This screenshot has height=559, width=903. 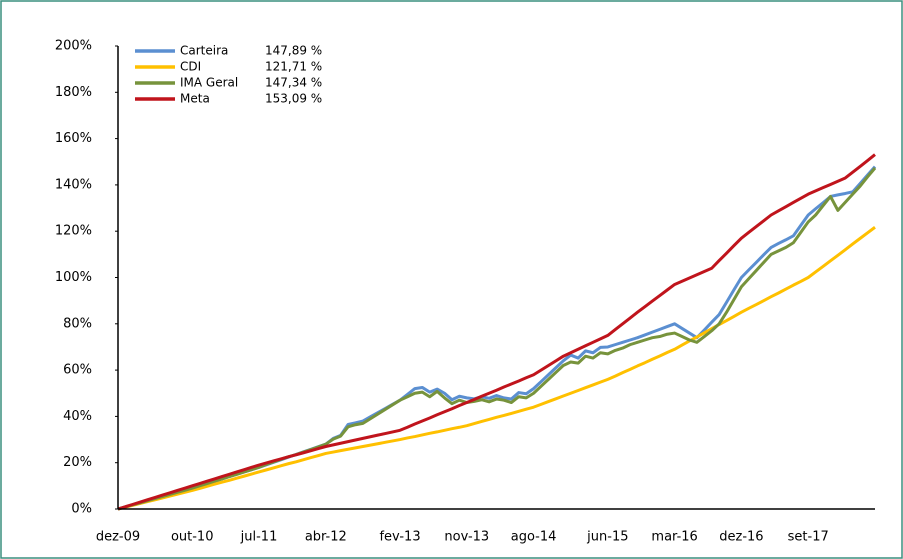 What do you see at coordinates (77, 462) in the screenshot?
I see `y-tick-label: 20%` at bounding box center [77, 462].